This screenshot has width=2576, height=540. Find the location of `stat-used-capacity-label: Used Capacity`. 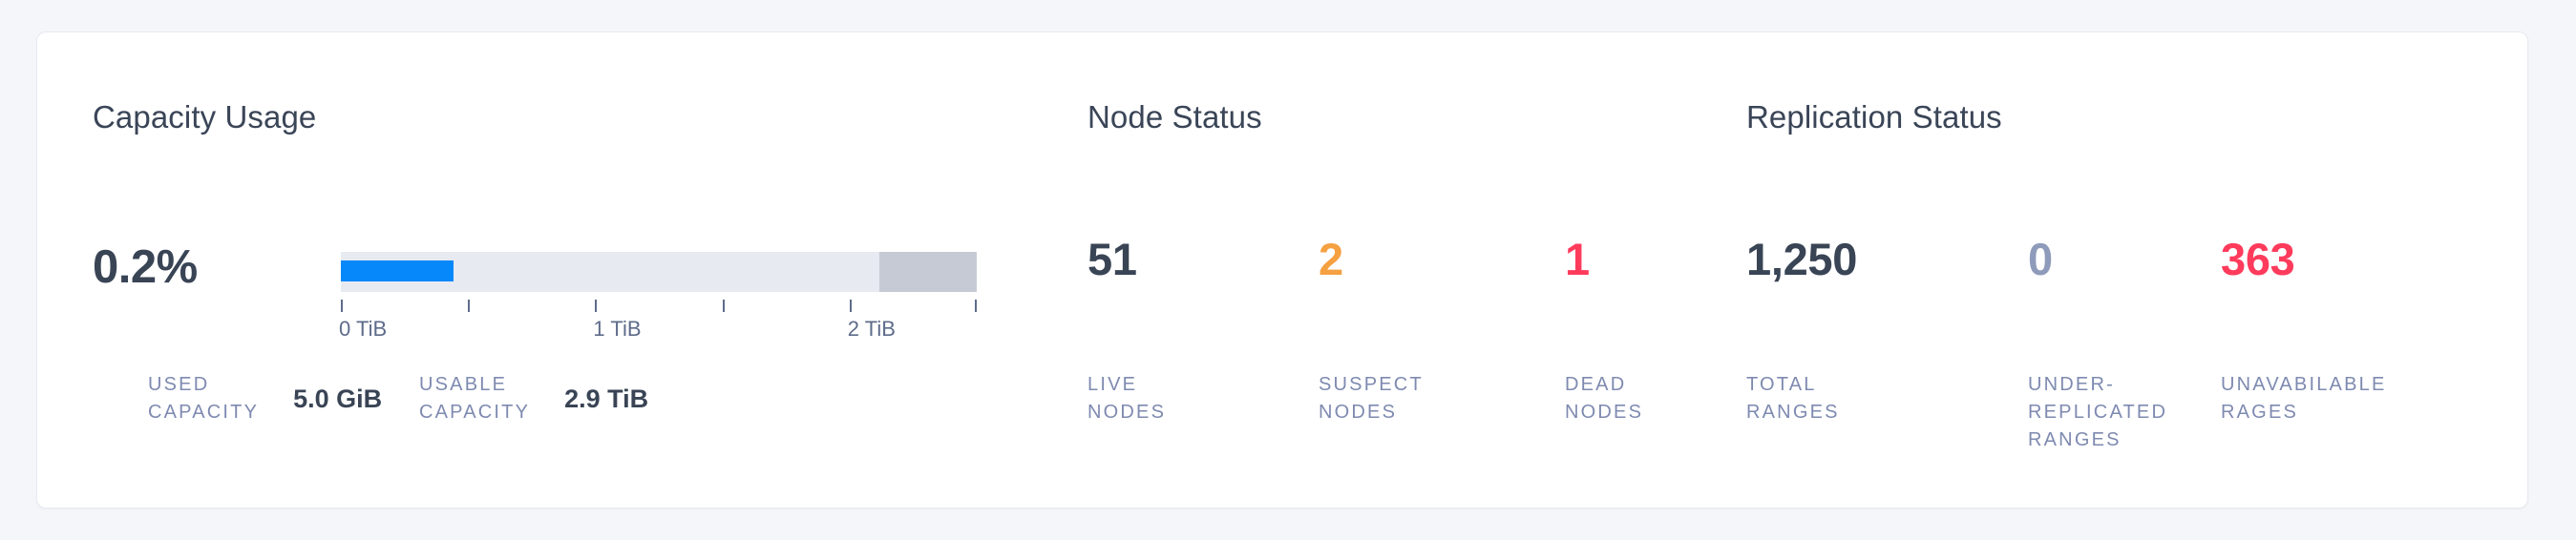

stat-used-capacity-label: Used Capacity is located at coordinates (204, 398).